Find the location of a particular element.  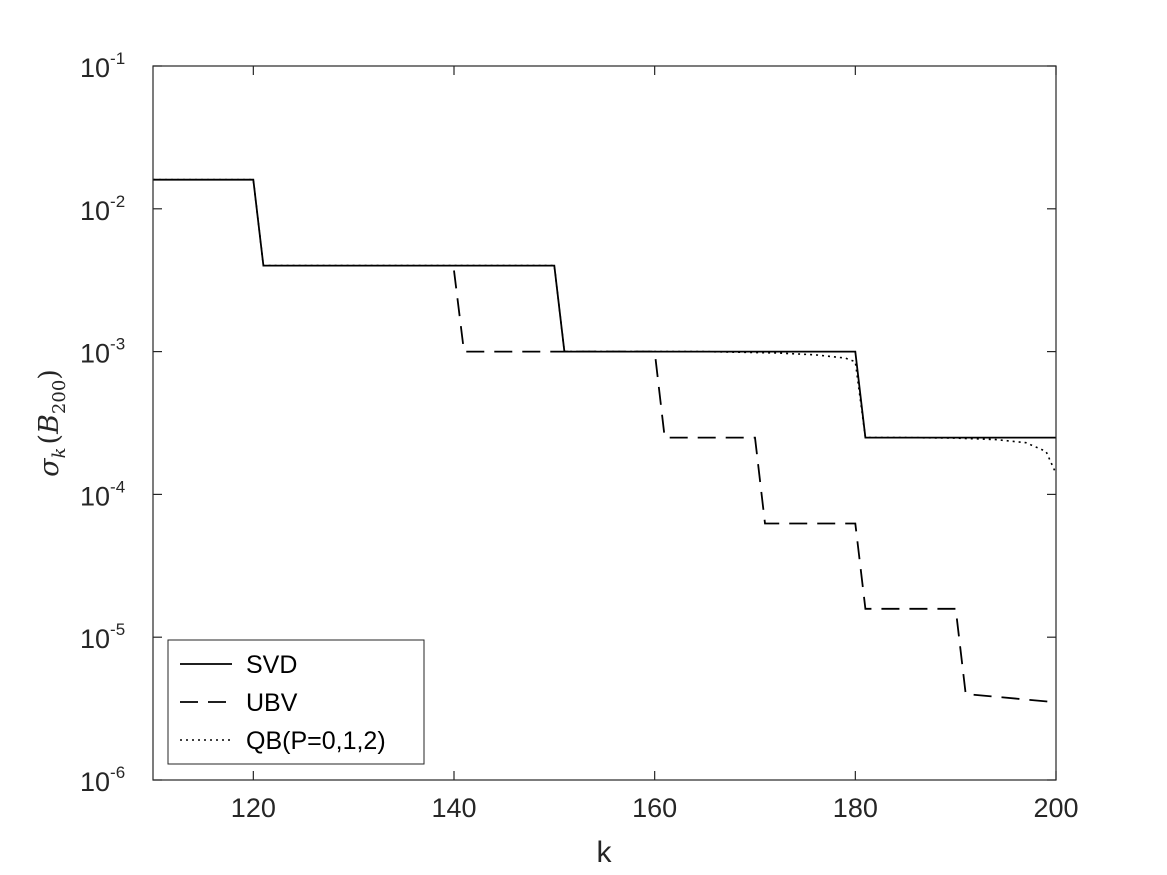

legend: SVD UBV QB(P=0,1,2) is located at coordinates (296, 702).